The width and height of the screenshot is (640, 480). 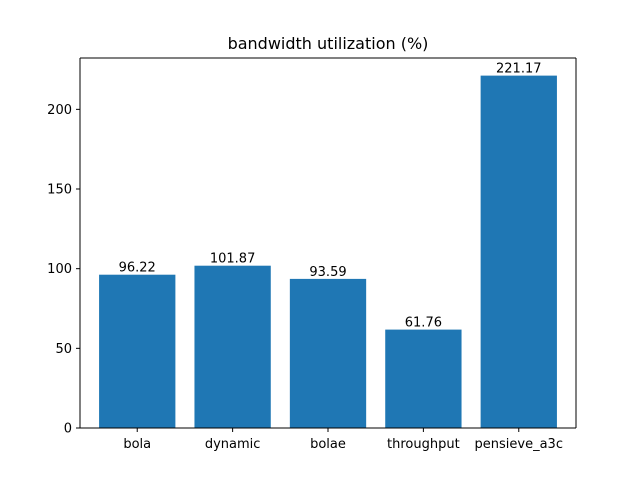 What do you see at coordinates (423, 323) in the screenshot?
I see `data-label-throughput: 61.76` at bounding box center [423, 323].